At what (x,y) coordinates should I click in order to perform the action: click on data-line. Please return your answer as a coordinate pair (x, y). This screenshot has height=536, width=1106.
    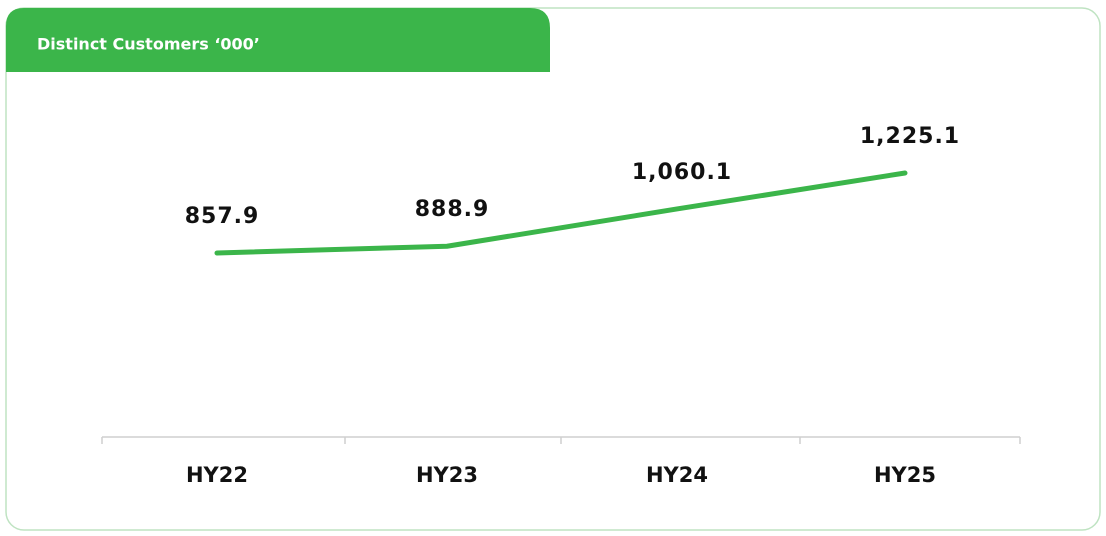
    Looking at the image, I should click on (561, 213).